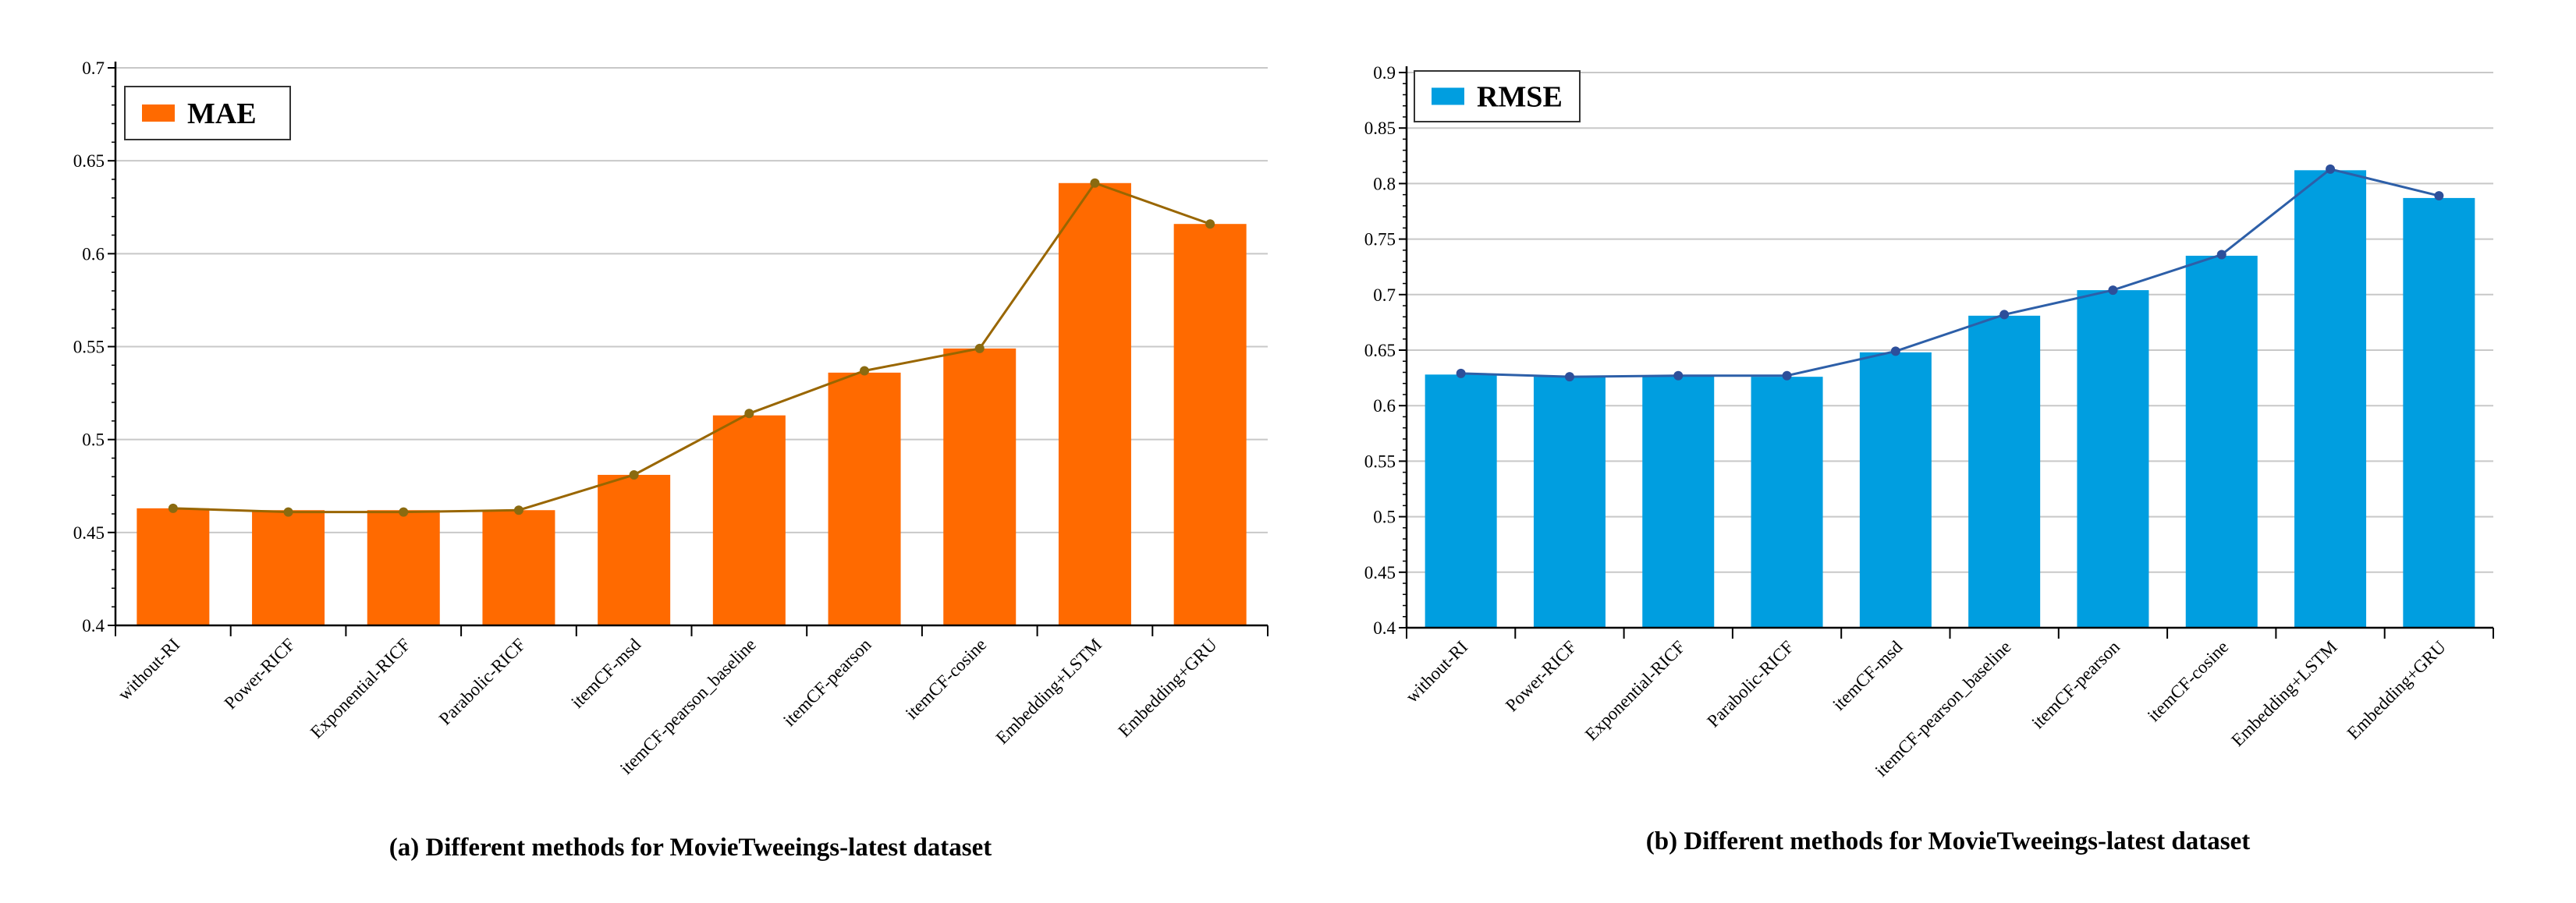 The width and height of the screenshot is (2576, 903). What do you see at coordinates (1380, 128) in the screenshot?
I see `y-tick-label: 0.85` at bounding box center [1380, 128].